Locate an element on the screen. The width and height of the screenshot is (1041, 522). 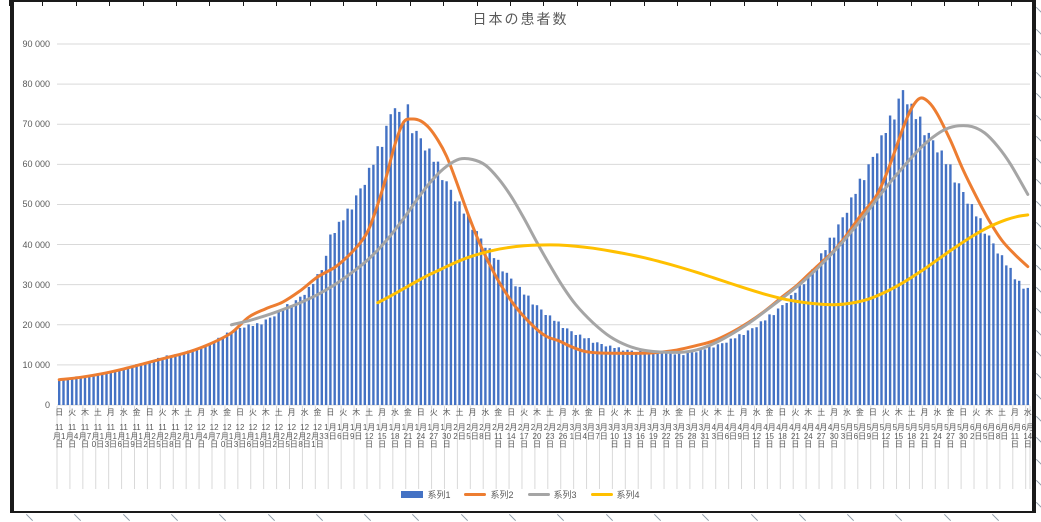
x-axis-label: 木 3月13日 is located at coordinates (627, 429).